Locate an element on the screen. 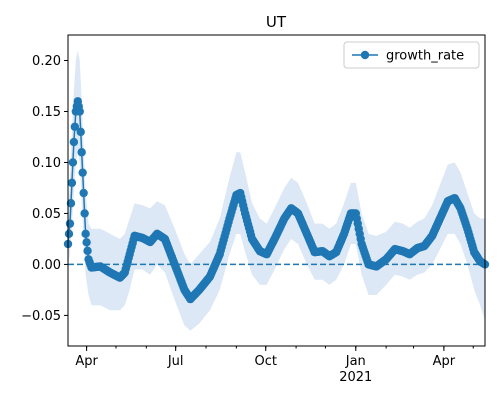  y-tick-label: 0.10 is located at coordinates (46, 163).